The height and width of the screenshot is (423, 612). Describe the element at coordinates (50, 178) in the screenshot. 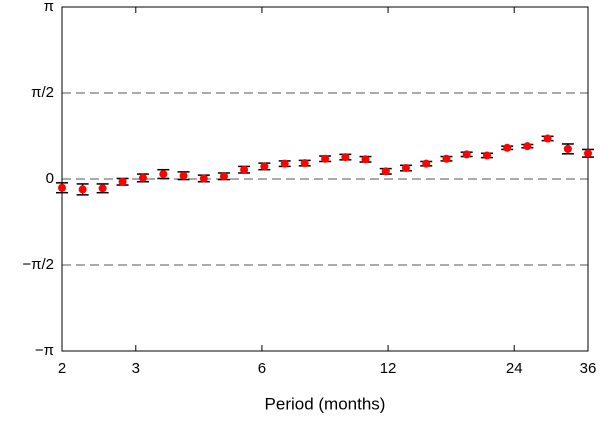

I see `y-tick-label: 0` at that location.